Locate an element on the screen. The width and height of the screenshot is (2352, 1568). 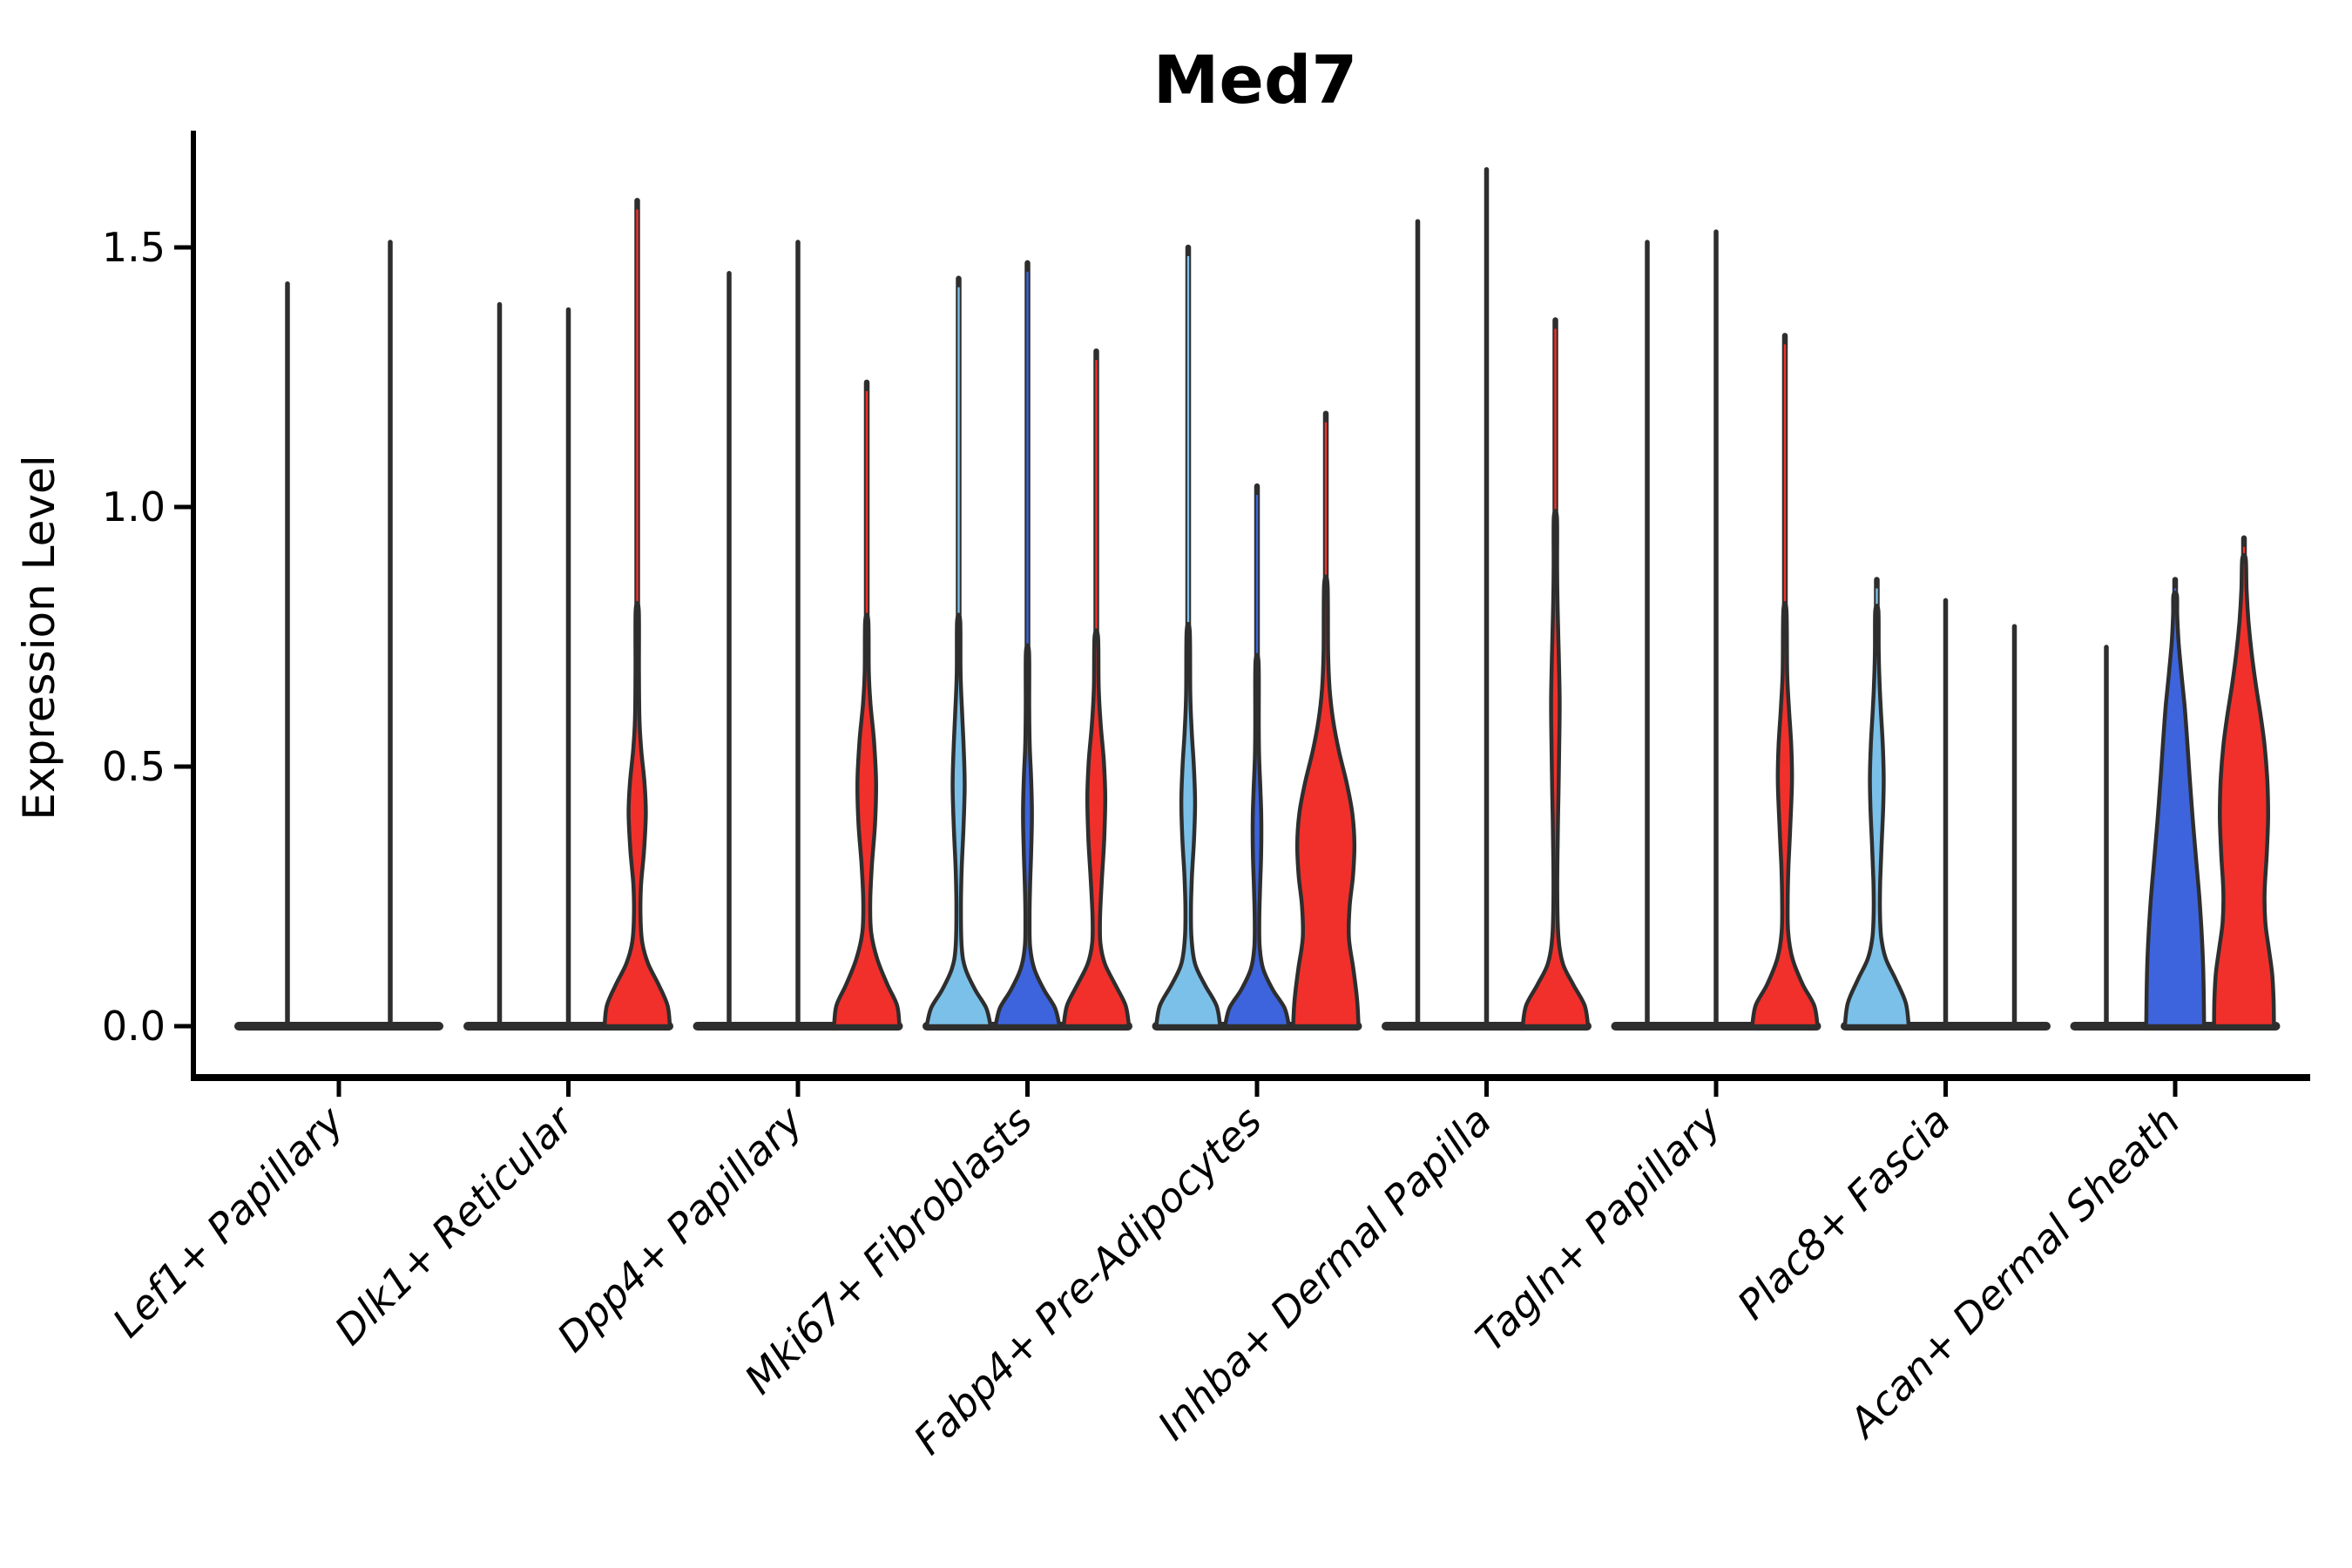
x-tick-label: Lef1+ Papillary is located at coordinates (228, 1221).